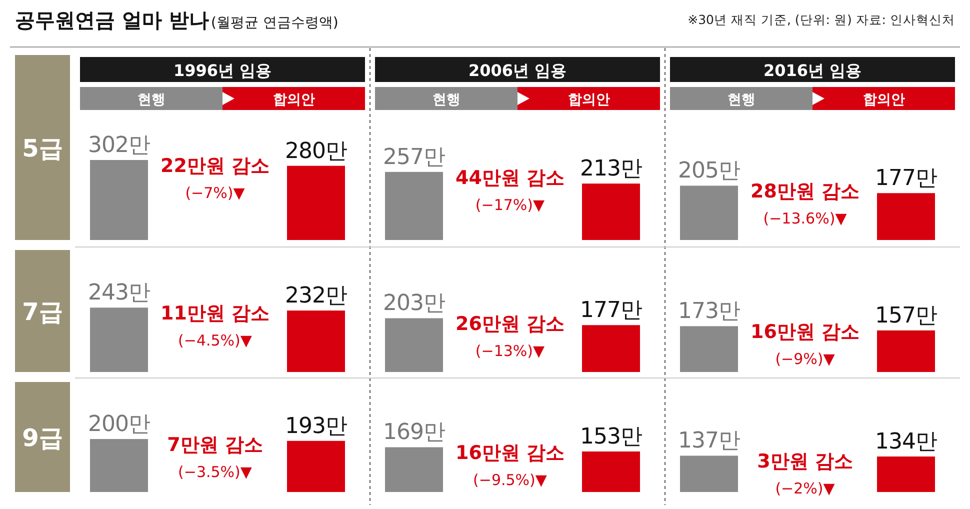  What do you see at coordinates (805, 461) in the screenshot?
I see `annotation: 3만원 감소` at bounding box center [805, 461].